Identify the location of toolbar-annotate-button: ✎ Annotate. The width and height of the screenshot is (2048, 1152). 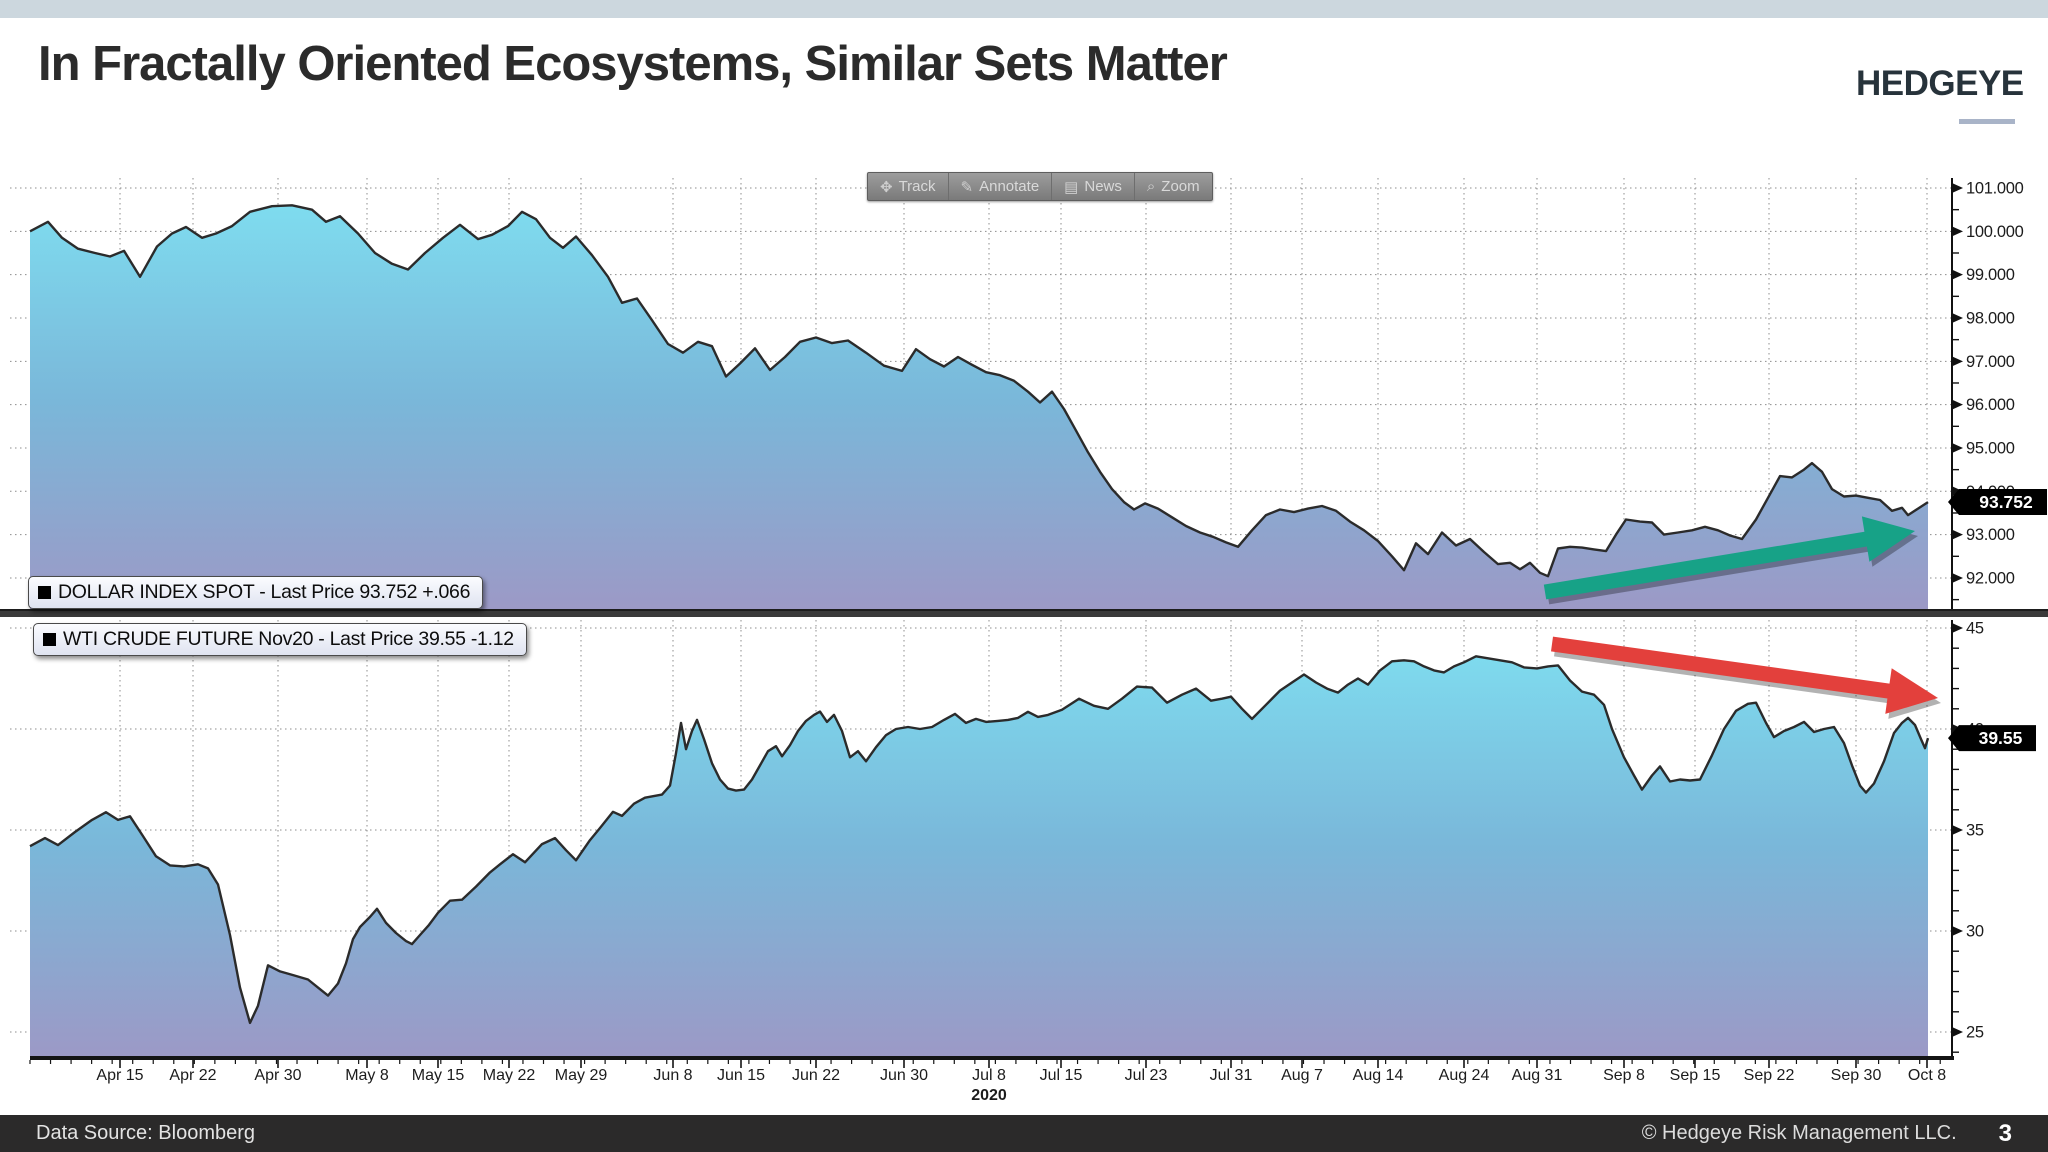
(999, 186).